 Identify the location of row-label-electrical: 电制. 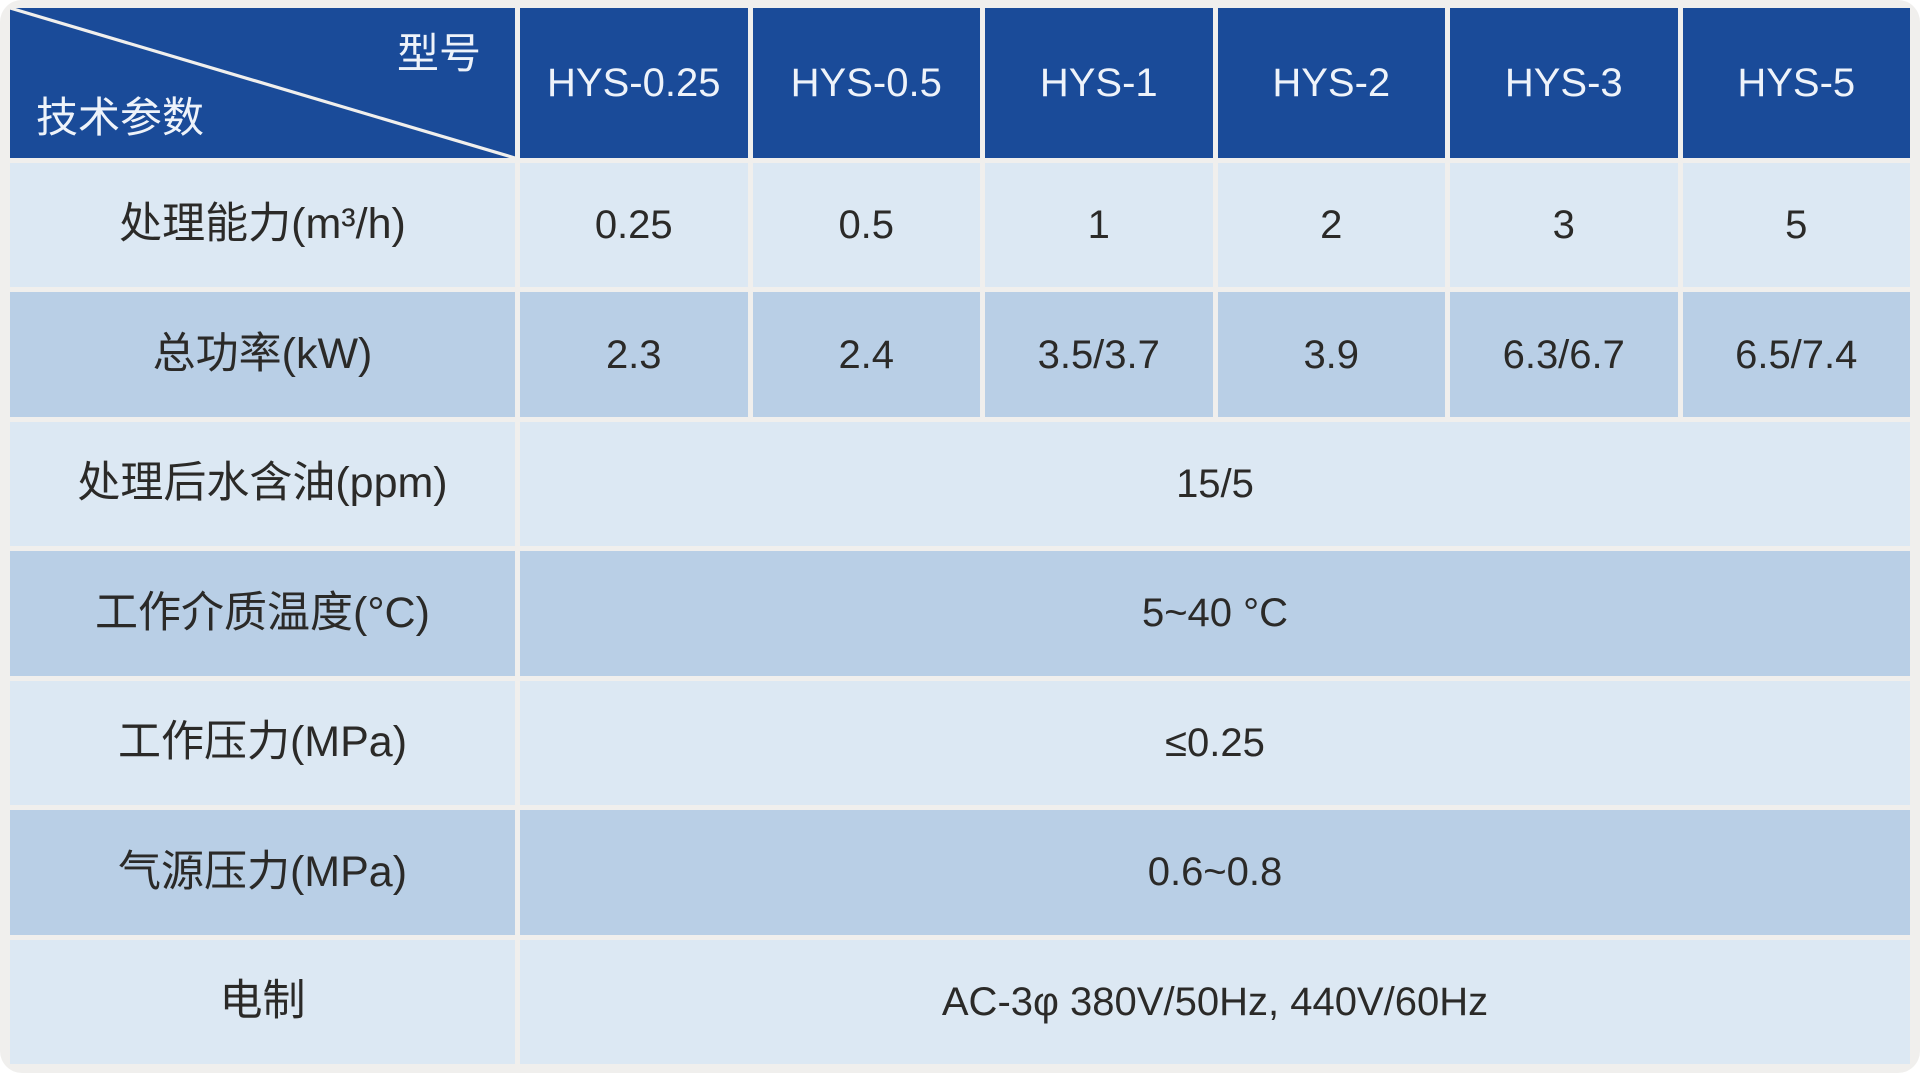
(262, 1001).